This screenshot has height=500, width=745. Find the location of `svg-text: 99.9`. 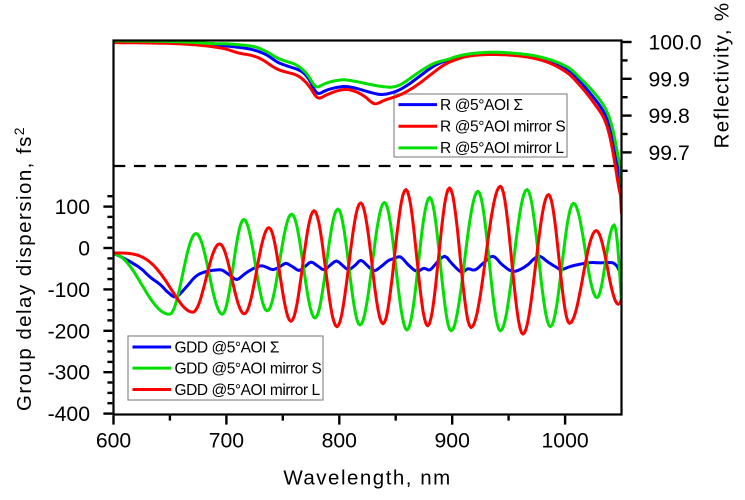

svg-text: 99.9 is located at coordinates (669, 79).